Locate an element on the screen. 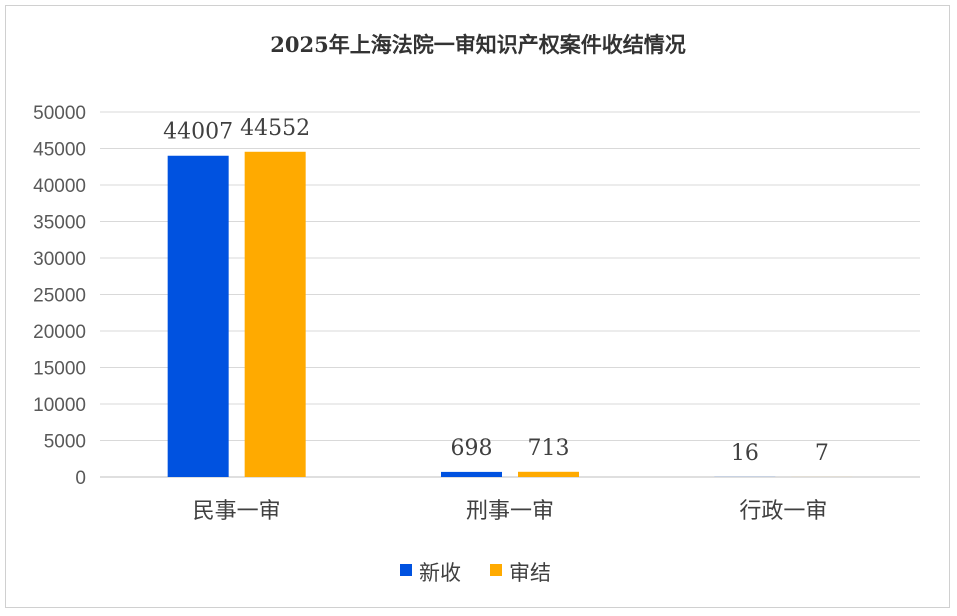 The height and width of the screenshot is (616, 957). y-tick-label: 10000 is located at coordinates (59, 405).